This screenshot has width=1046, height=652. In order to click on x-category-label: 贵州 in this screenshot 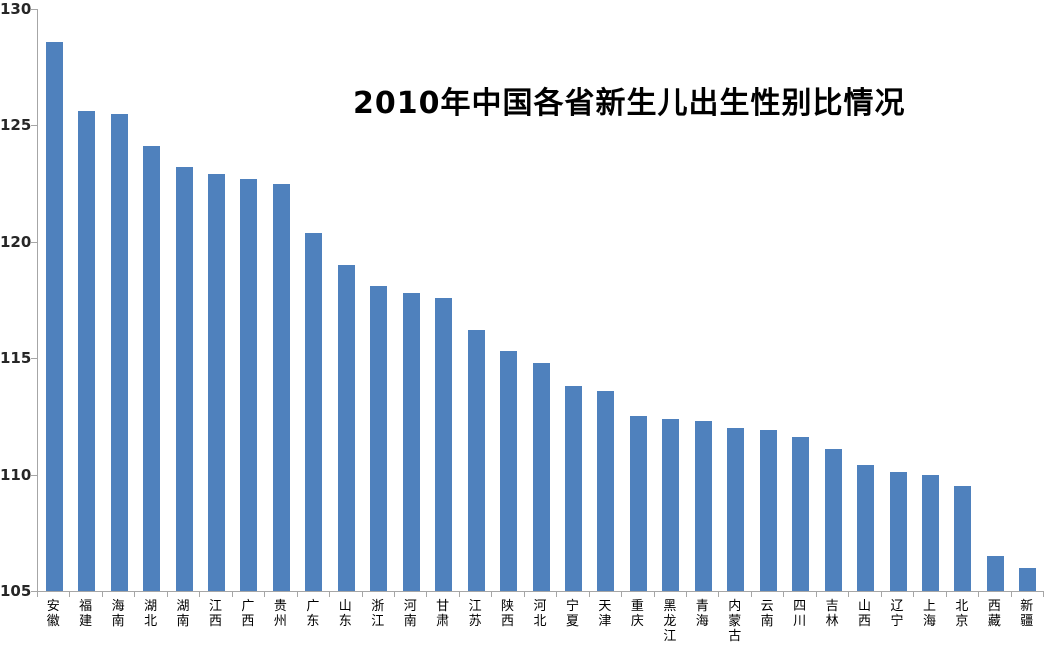, I will do `click(280, 621)`.